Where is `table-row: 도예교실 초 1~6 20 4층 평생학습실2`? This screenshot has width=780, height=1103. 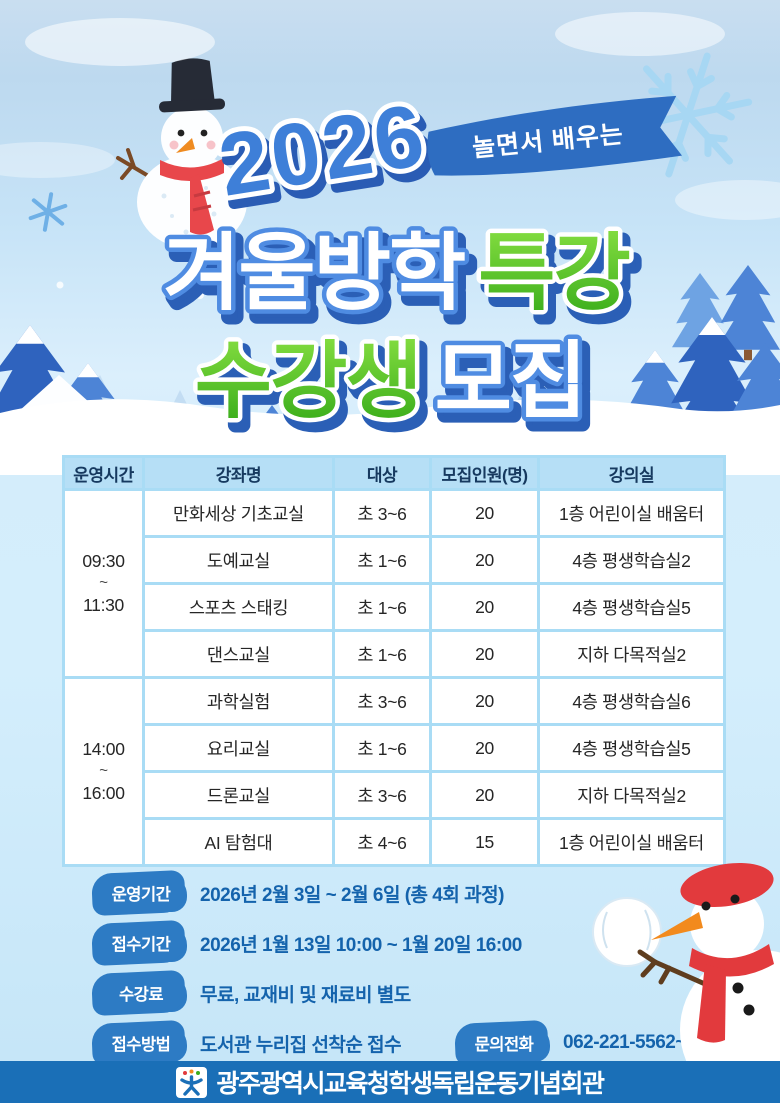
table-row: 도예교실 초 1~6 20 4층 평생학습실2 is located at coordinates (395, 560).